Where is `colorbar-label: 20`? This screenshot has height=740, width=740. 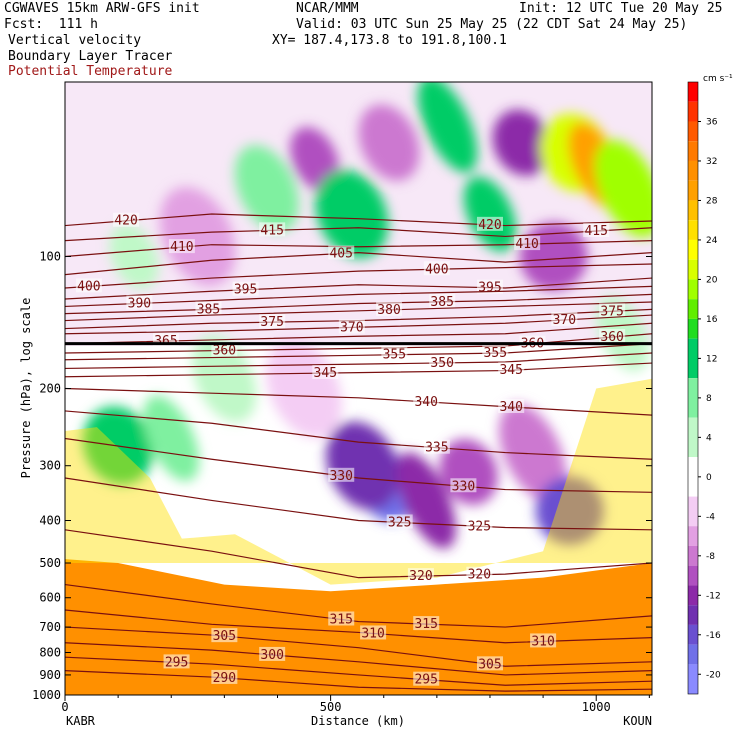
colorbar-label: 20 is located at coordinates (712, 280).